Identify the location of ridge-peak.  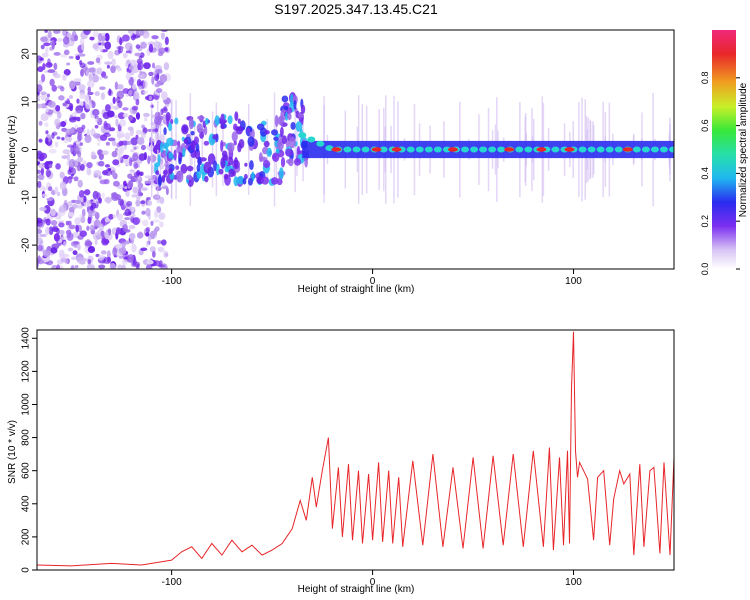
(376, 149).